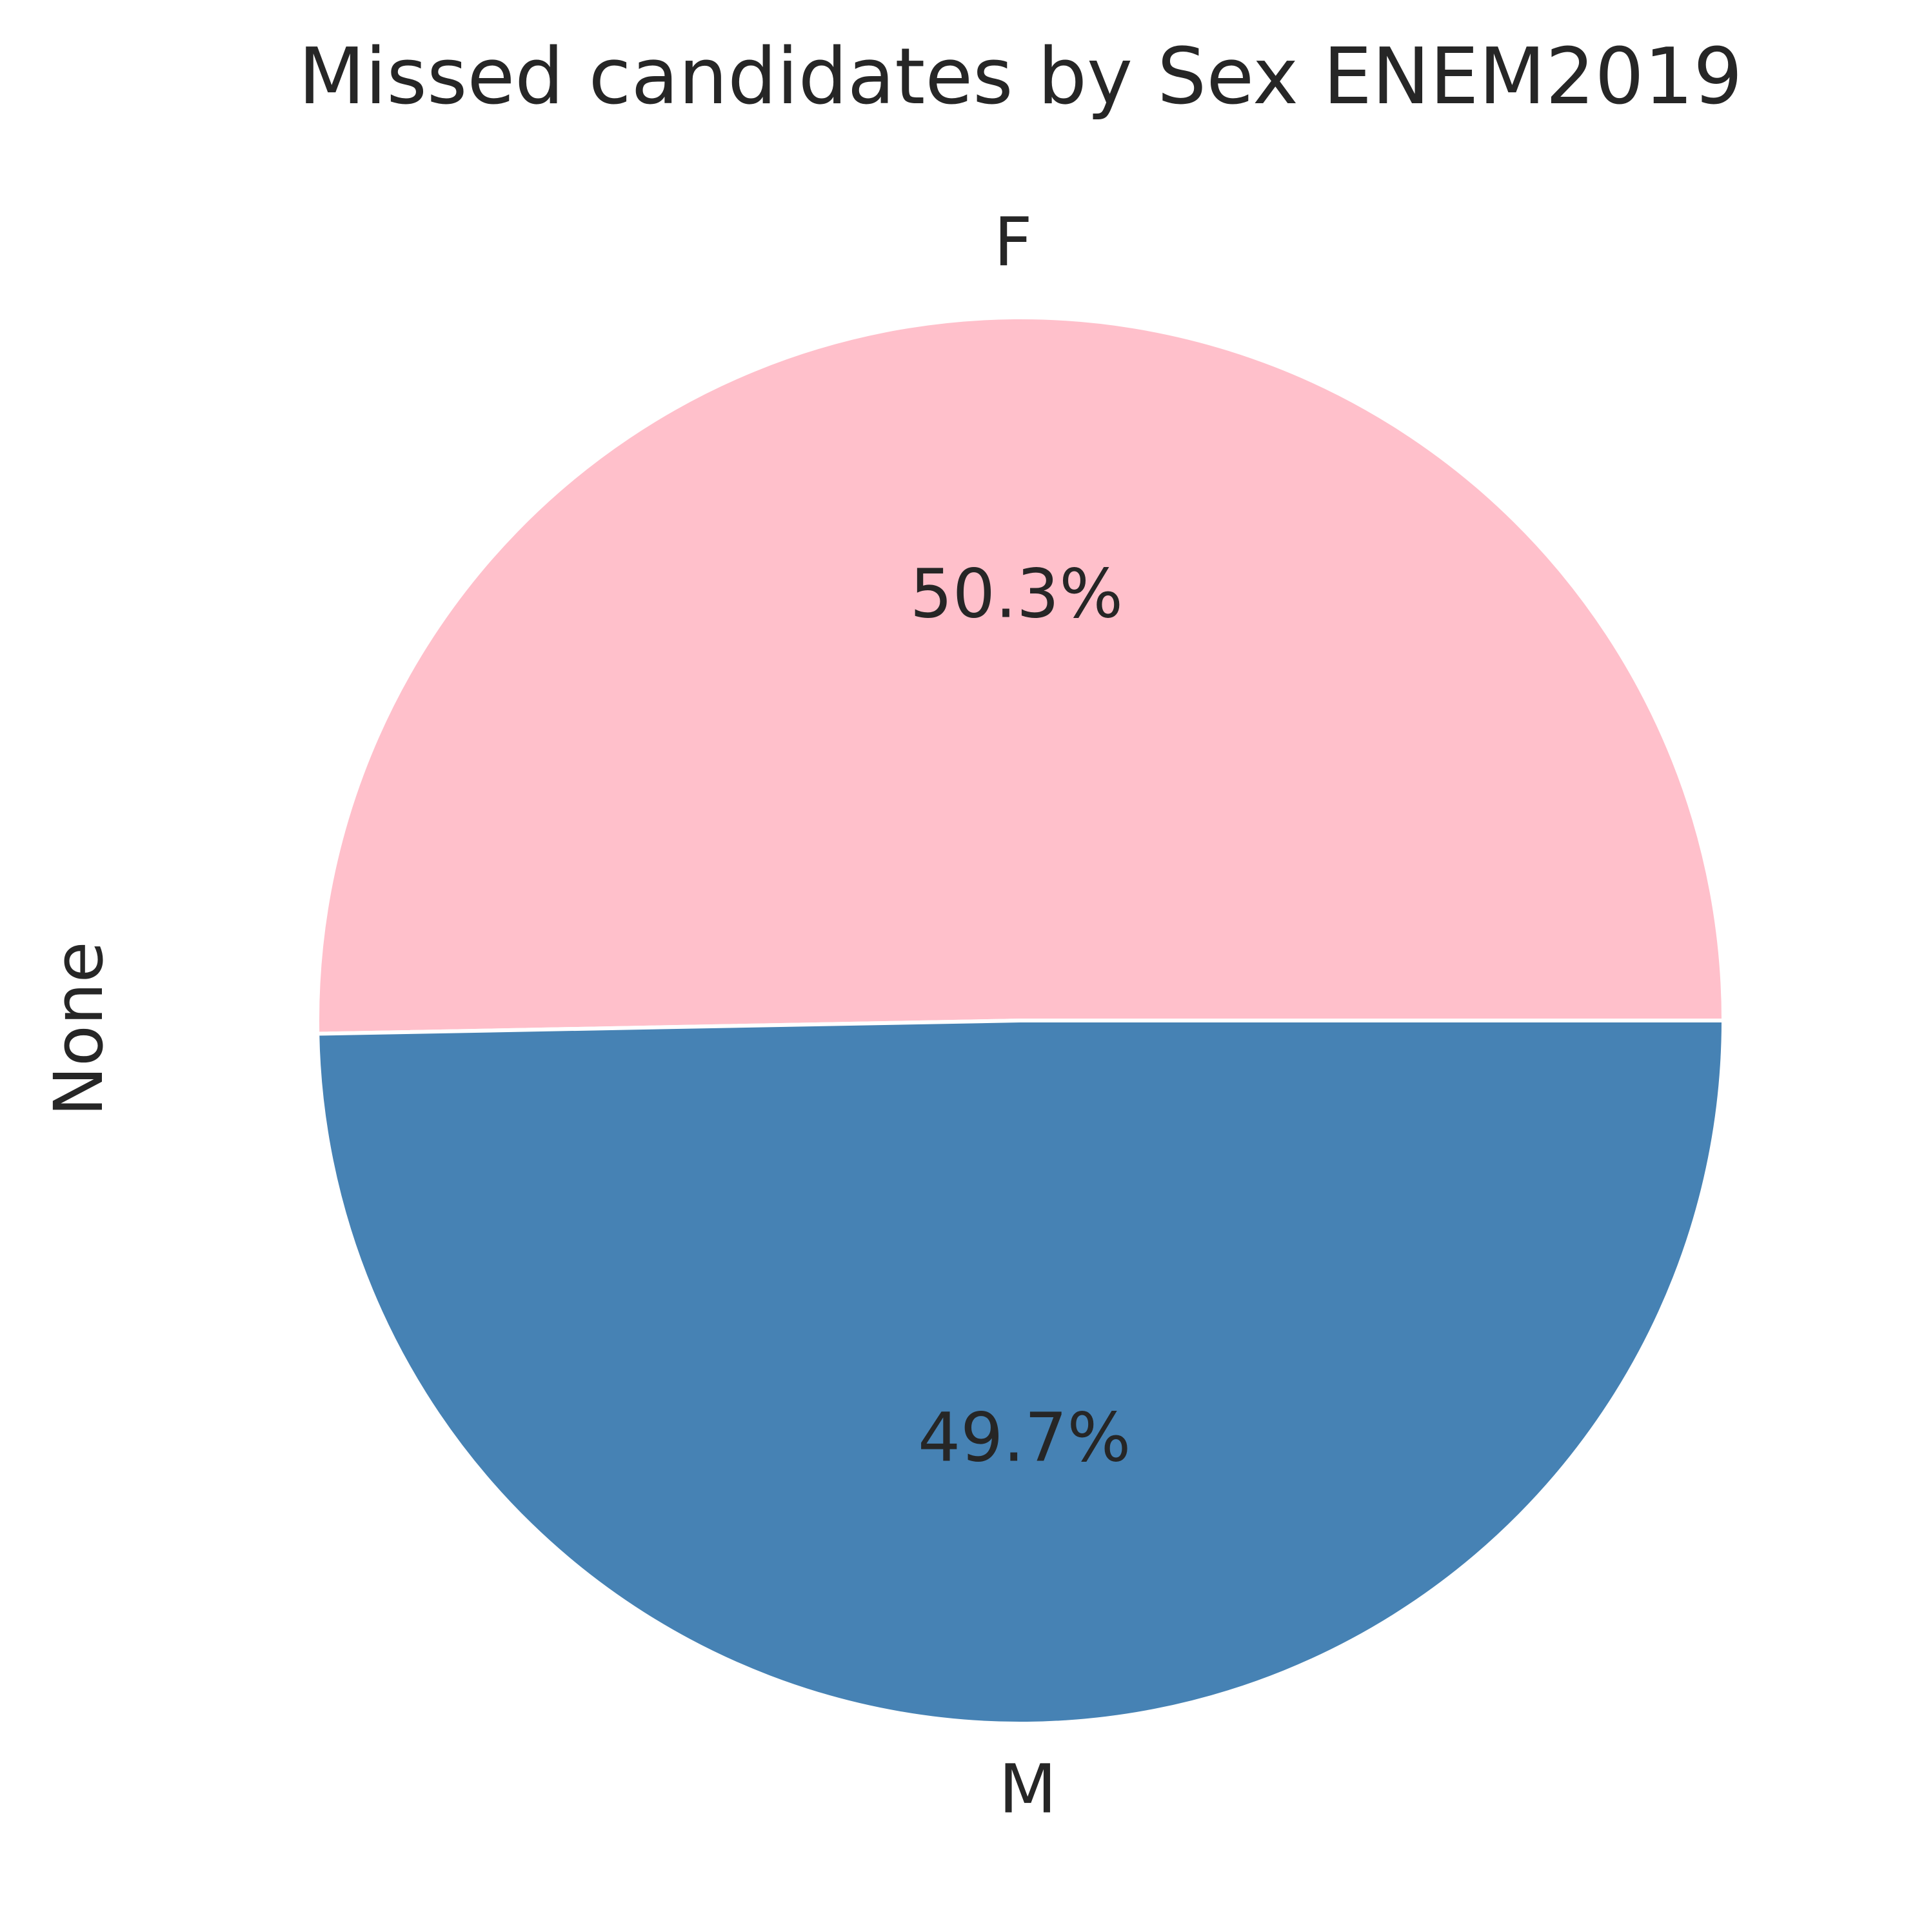 The width and height of the screenshot is (1926, 1932). I want to click on slice-label-f: F, so click(1013, 242).